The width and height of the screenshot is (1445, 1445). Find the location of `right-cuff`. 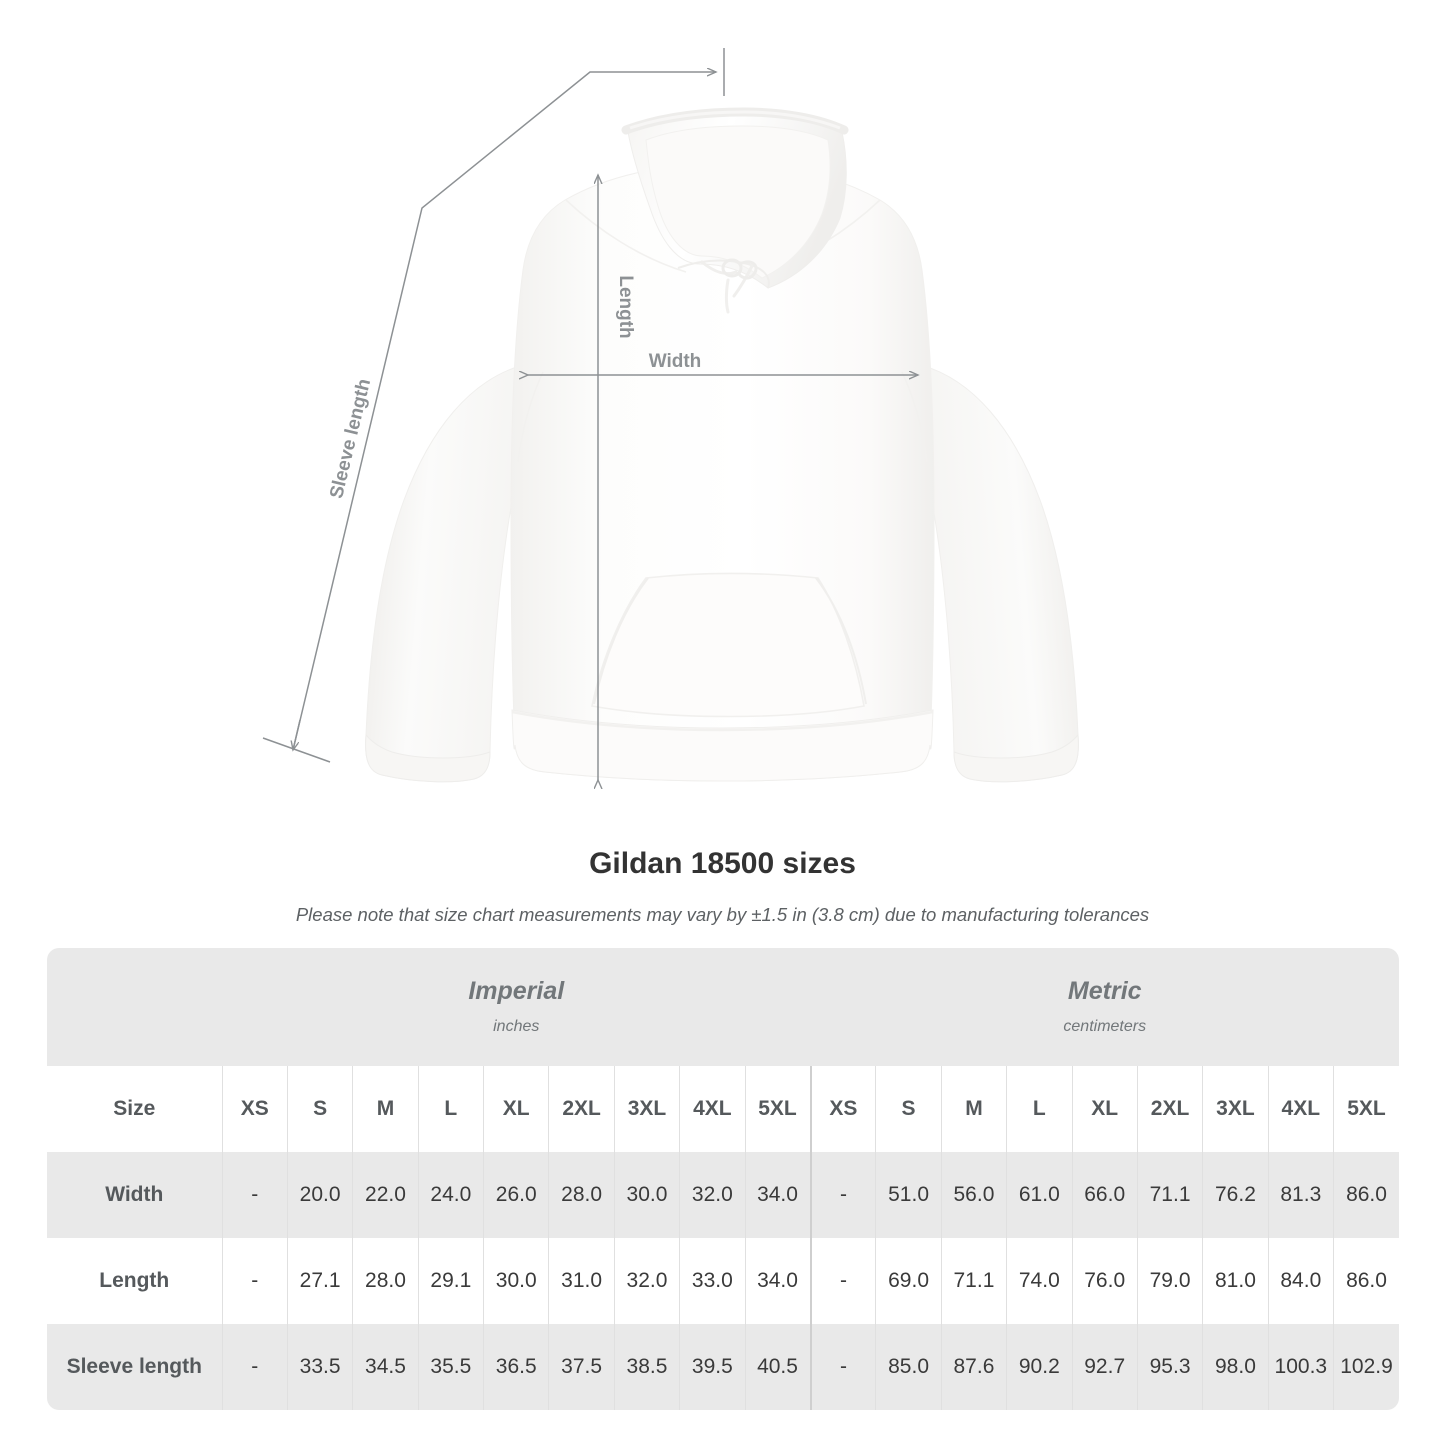

right-cuff is located at coordinates (1016, 758).